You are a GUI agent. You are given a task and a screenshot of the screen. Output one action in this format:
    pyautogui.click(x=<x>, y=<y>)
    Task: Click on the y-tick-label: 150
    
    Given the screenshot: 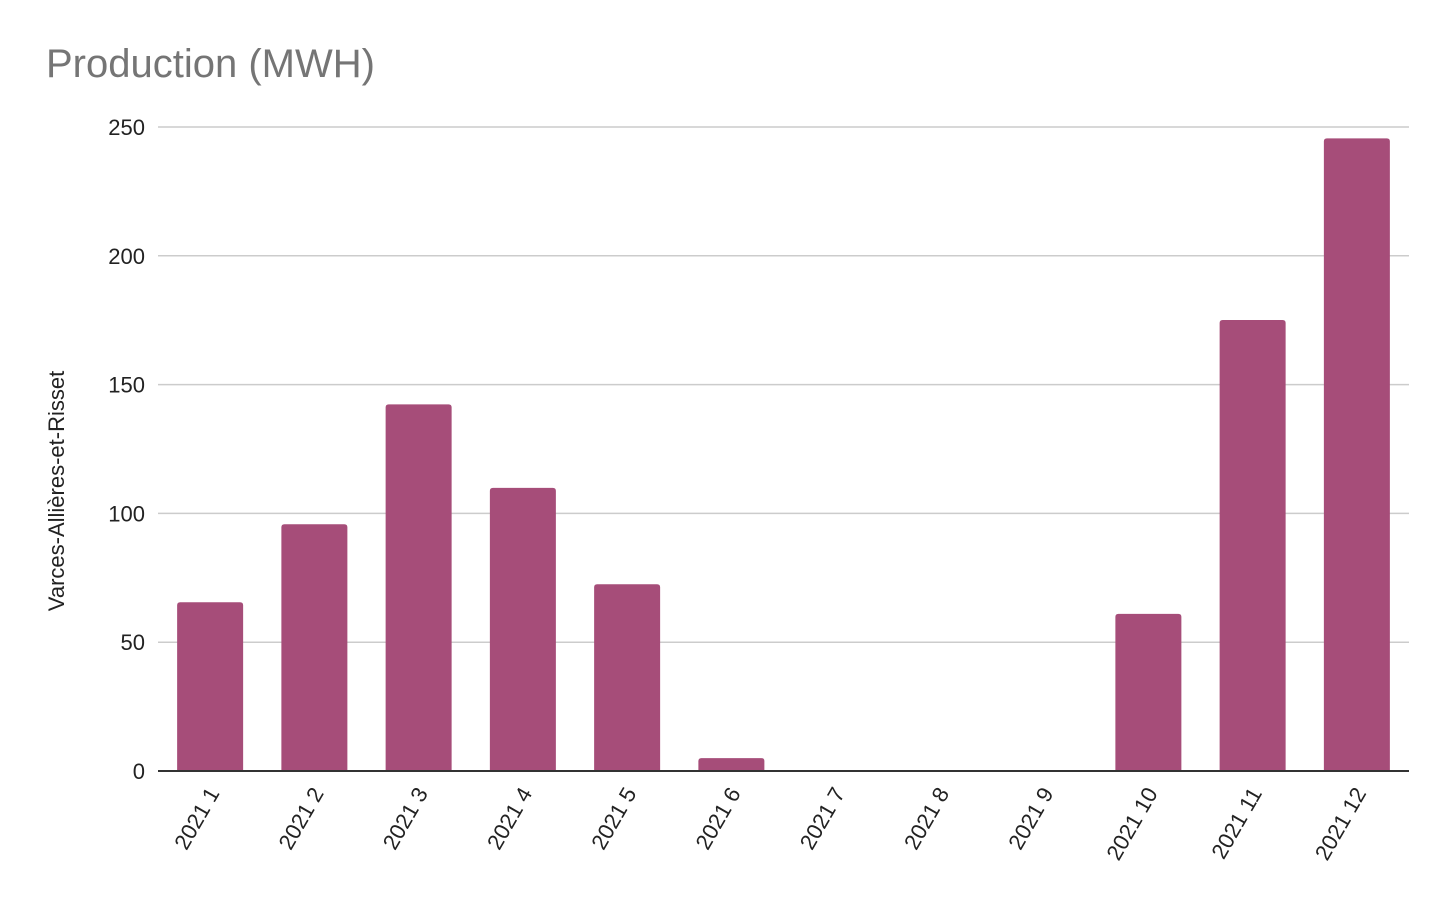 What is the action you would take?
    pyautogui.click(x=126, y=385)
    